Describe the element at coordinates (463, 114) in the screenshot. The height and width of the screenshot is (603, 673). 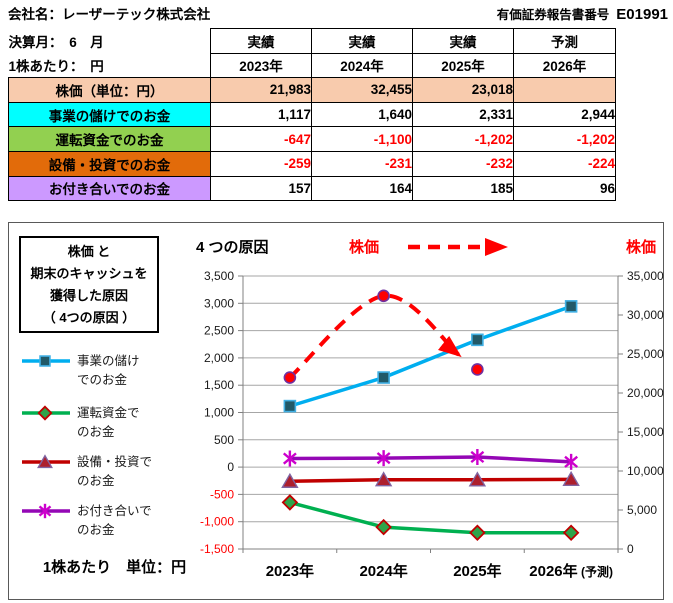
I see `cell-operating-2025: 2,331` at that location.